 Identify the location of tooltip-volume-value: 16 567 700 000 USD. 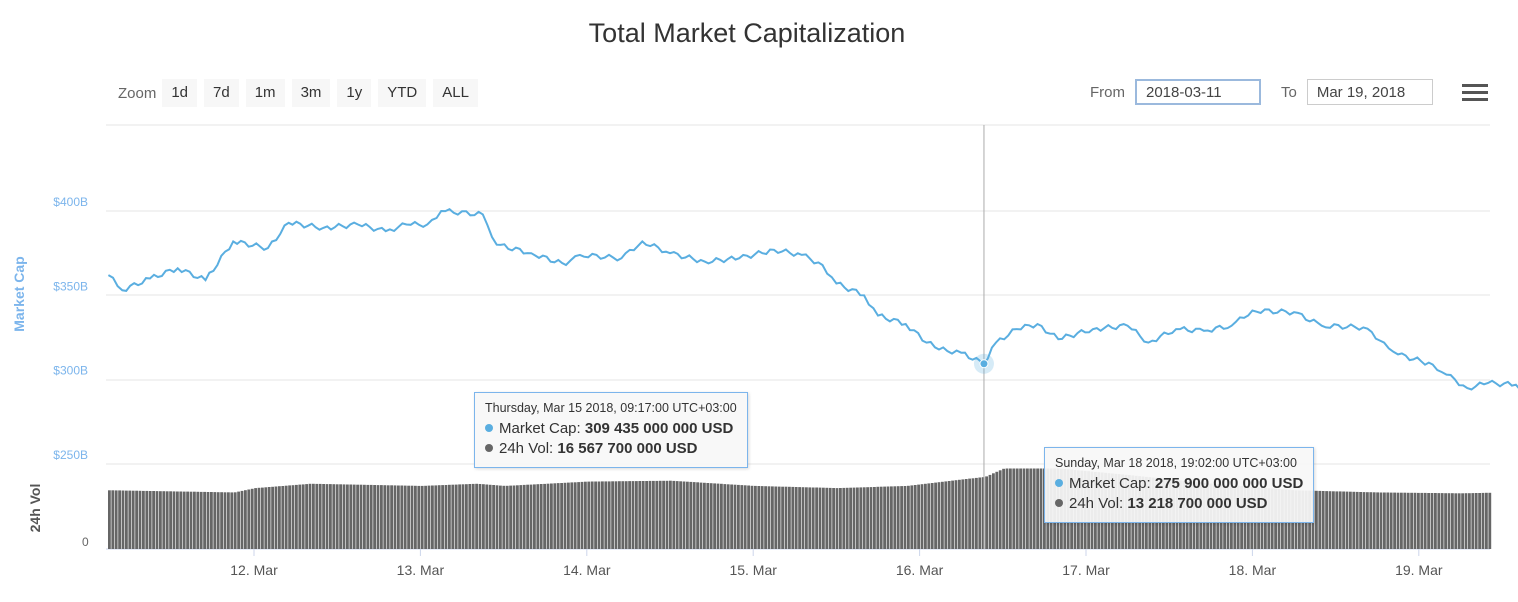
(627, 448).